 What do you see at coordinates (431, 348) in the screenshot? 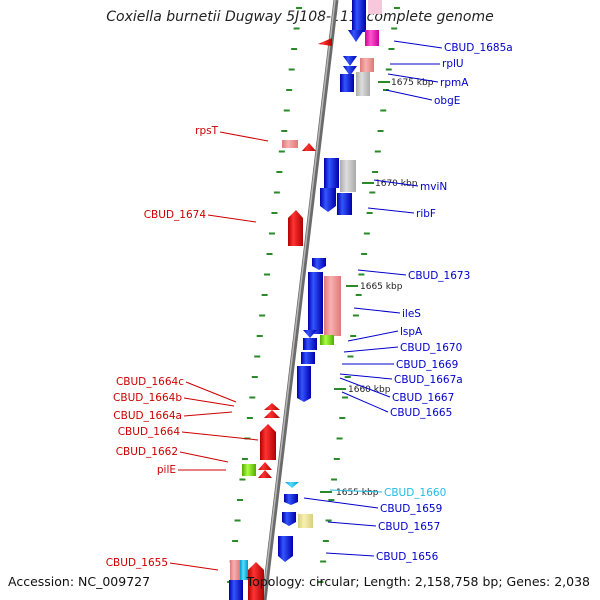
I see `gene-label: CBUD_1670` at bounding box center [431, 348].